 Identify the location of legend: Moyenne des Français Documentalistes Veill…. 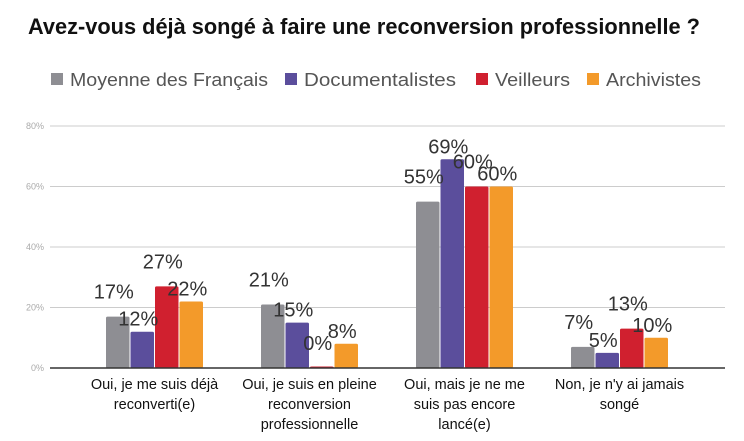
(376, 80).